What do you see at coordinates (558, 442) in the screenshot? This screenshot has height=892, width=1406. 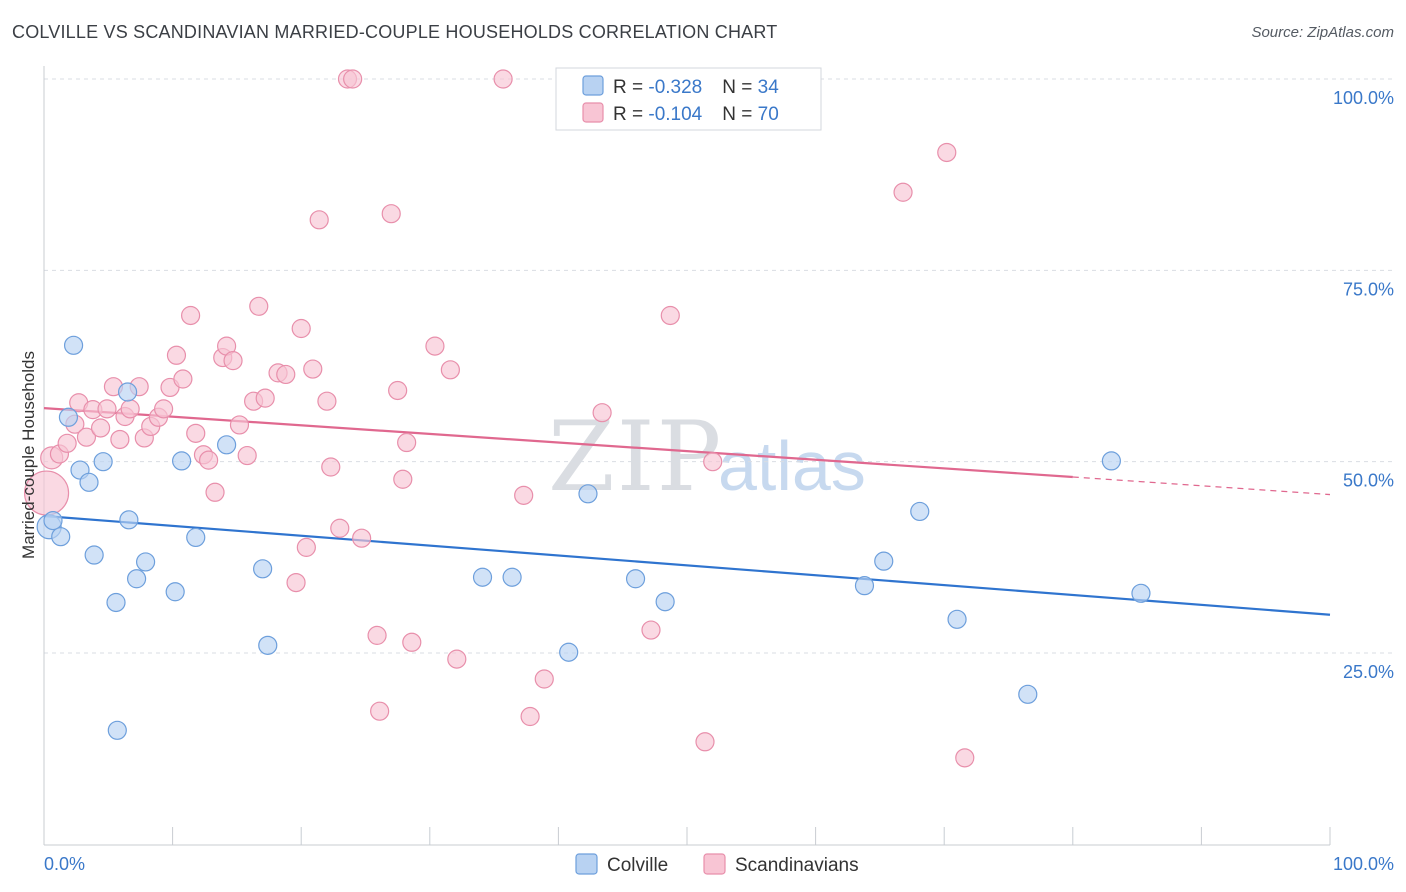 I see `trend-line-scandinavians` at bounding box center [558, 442].